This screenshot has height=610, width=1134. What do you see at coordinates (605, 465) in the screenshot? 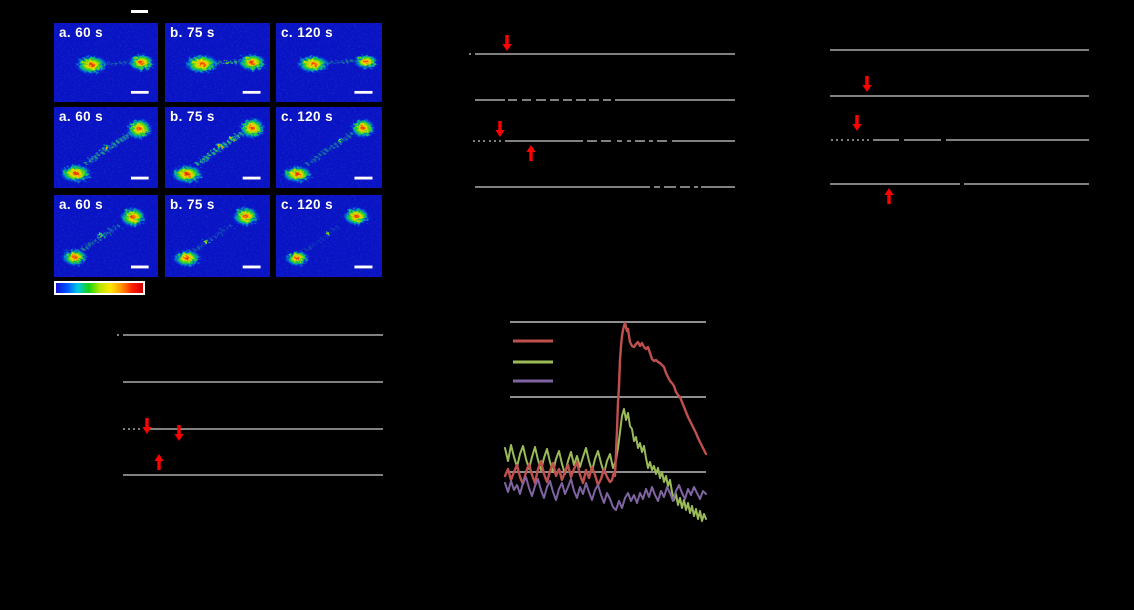
I see `series-green-trace` at bounding box center [605, 465].